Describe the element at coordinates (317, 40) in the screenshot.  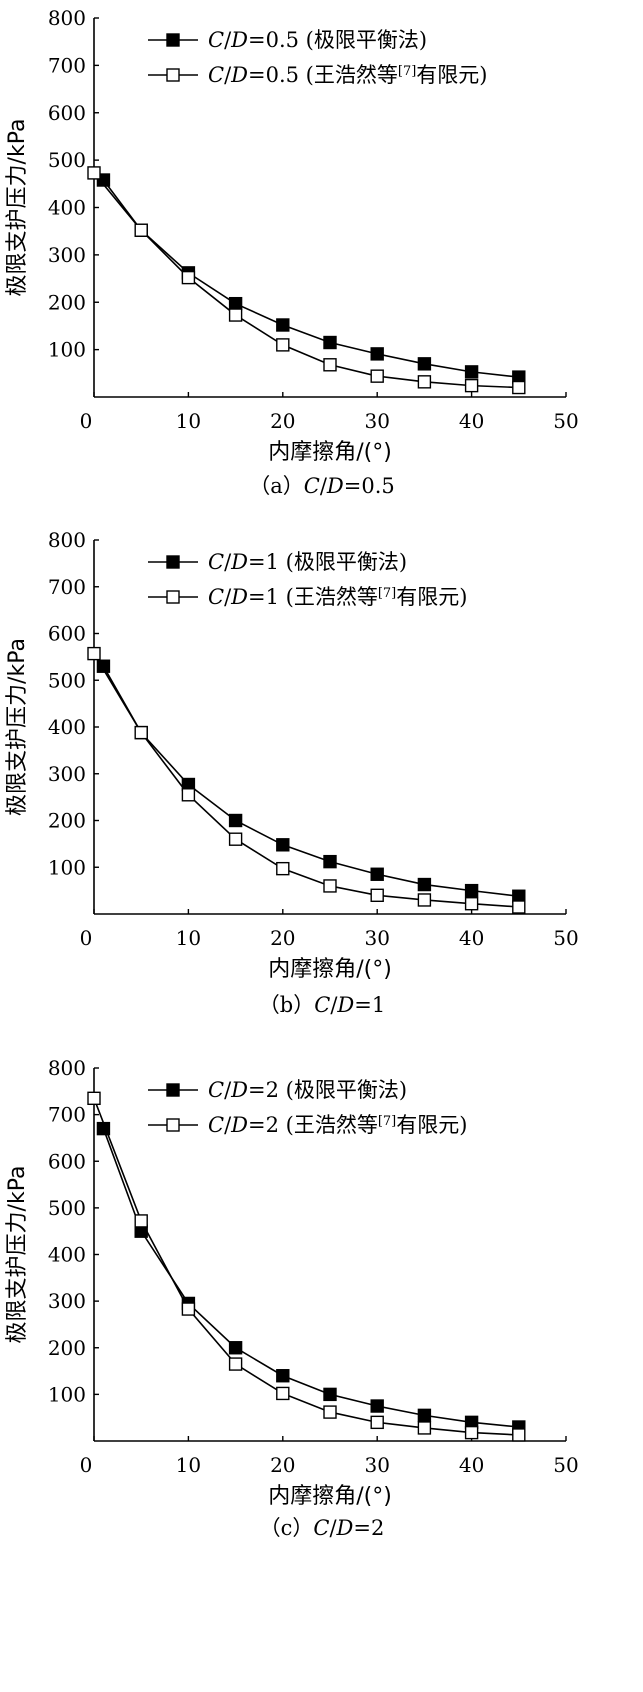
I see `legend-label: C/D=0.5 (极限平衡法)` at that location.